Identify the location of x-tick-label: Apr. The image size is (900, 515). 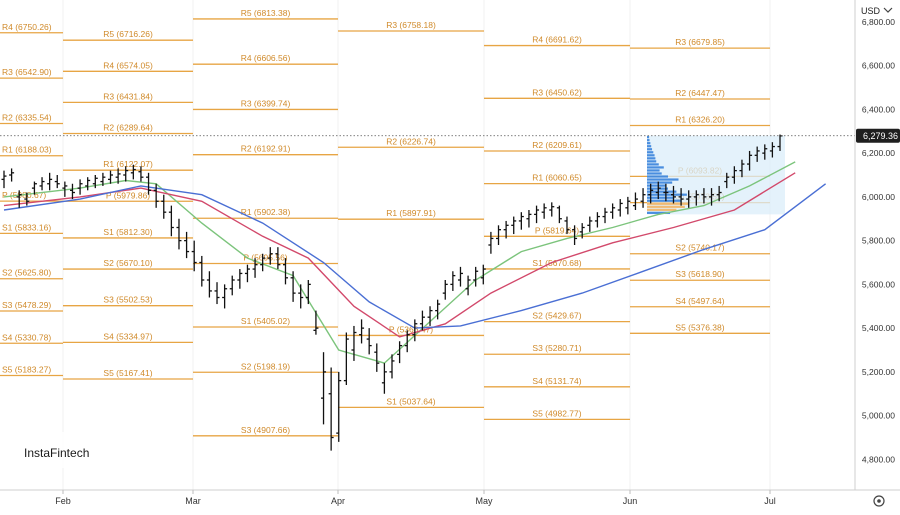
(338, 501).